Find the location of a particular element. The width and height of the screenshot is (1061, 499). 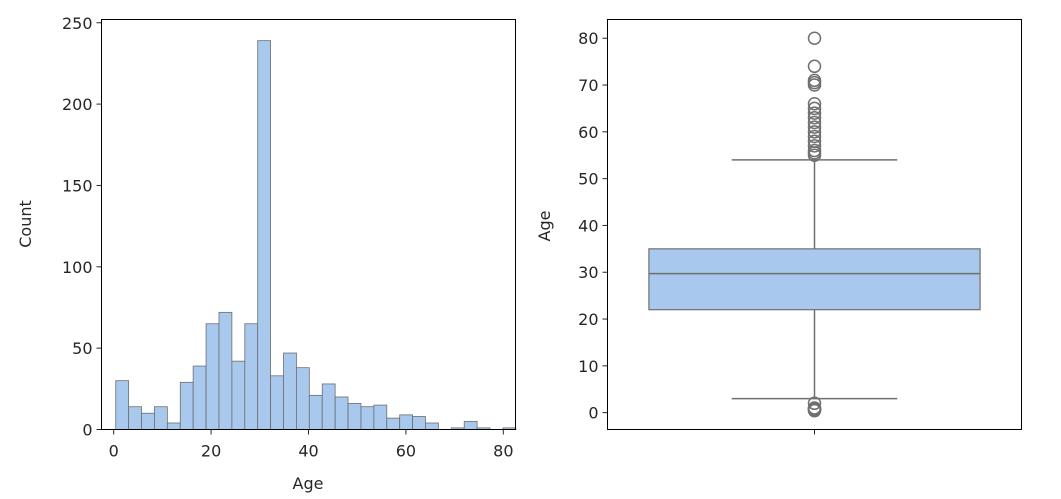

histogram-x-tick-label: 40 is located at coordinates (308, 451).